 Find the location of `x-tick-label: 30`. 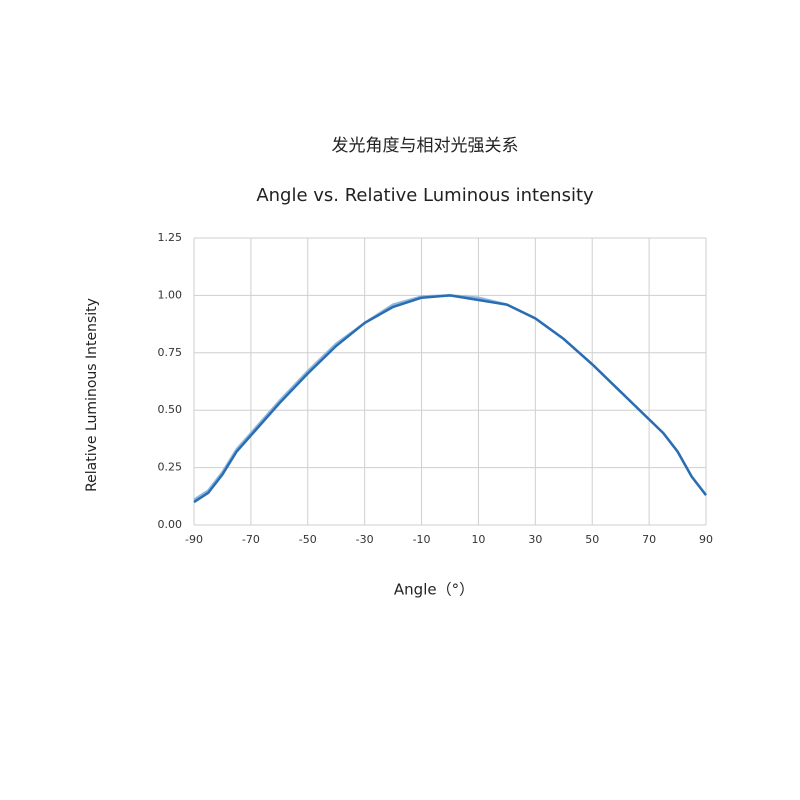

x-tick-label: 30 is located at coordinates (535, 539).